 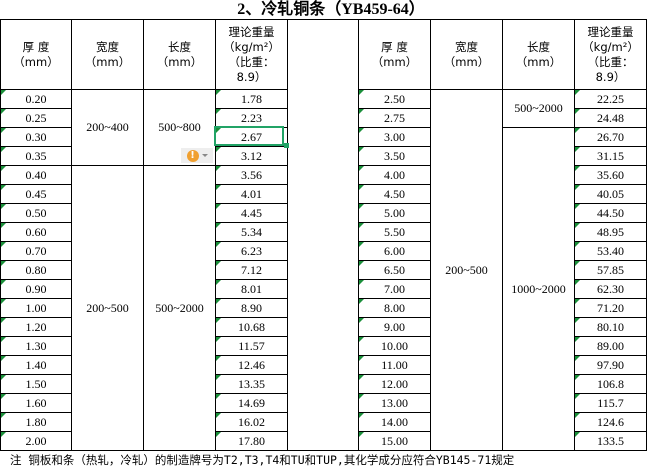 What do you see at coordinates (36, 327) in the screenshot?
I see `thickness-cell: 1.20` at bounding box center [36, 327].